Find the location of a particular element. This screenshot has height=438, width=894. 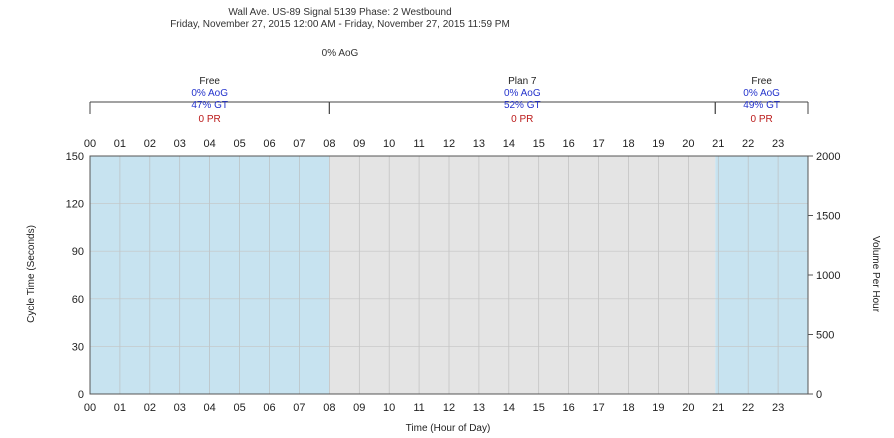

plan-gt: 49% GT is located at coordinates (761, 105).